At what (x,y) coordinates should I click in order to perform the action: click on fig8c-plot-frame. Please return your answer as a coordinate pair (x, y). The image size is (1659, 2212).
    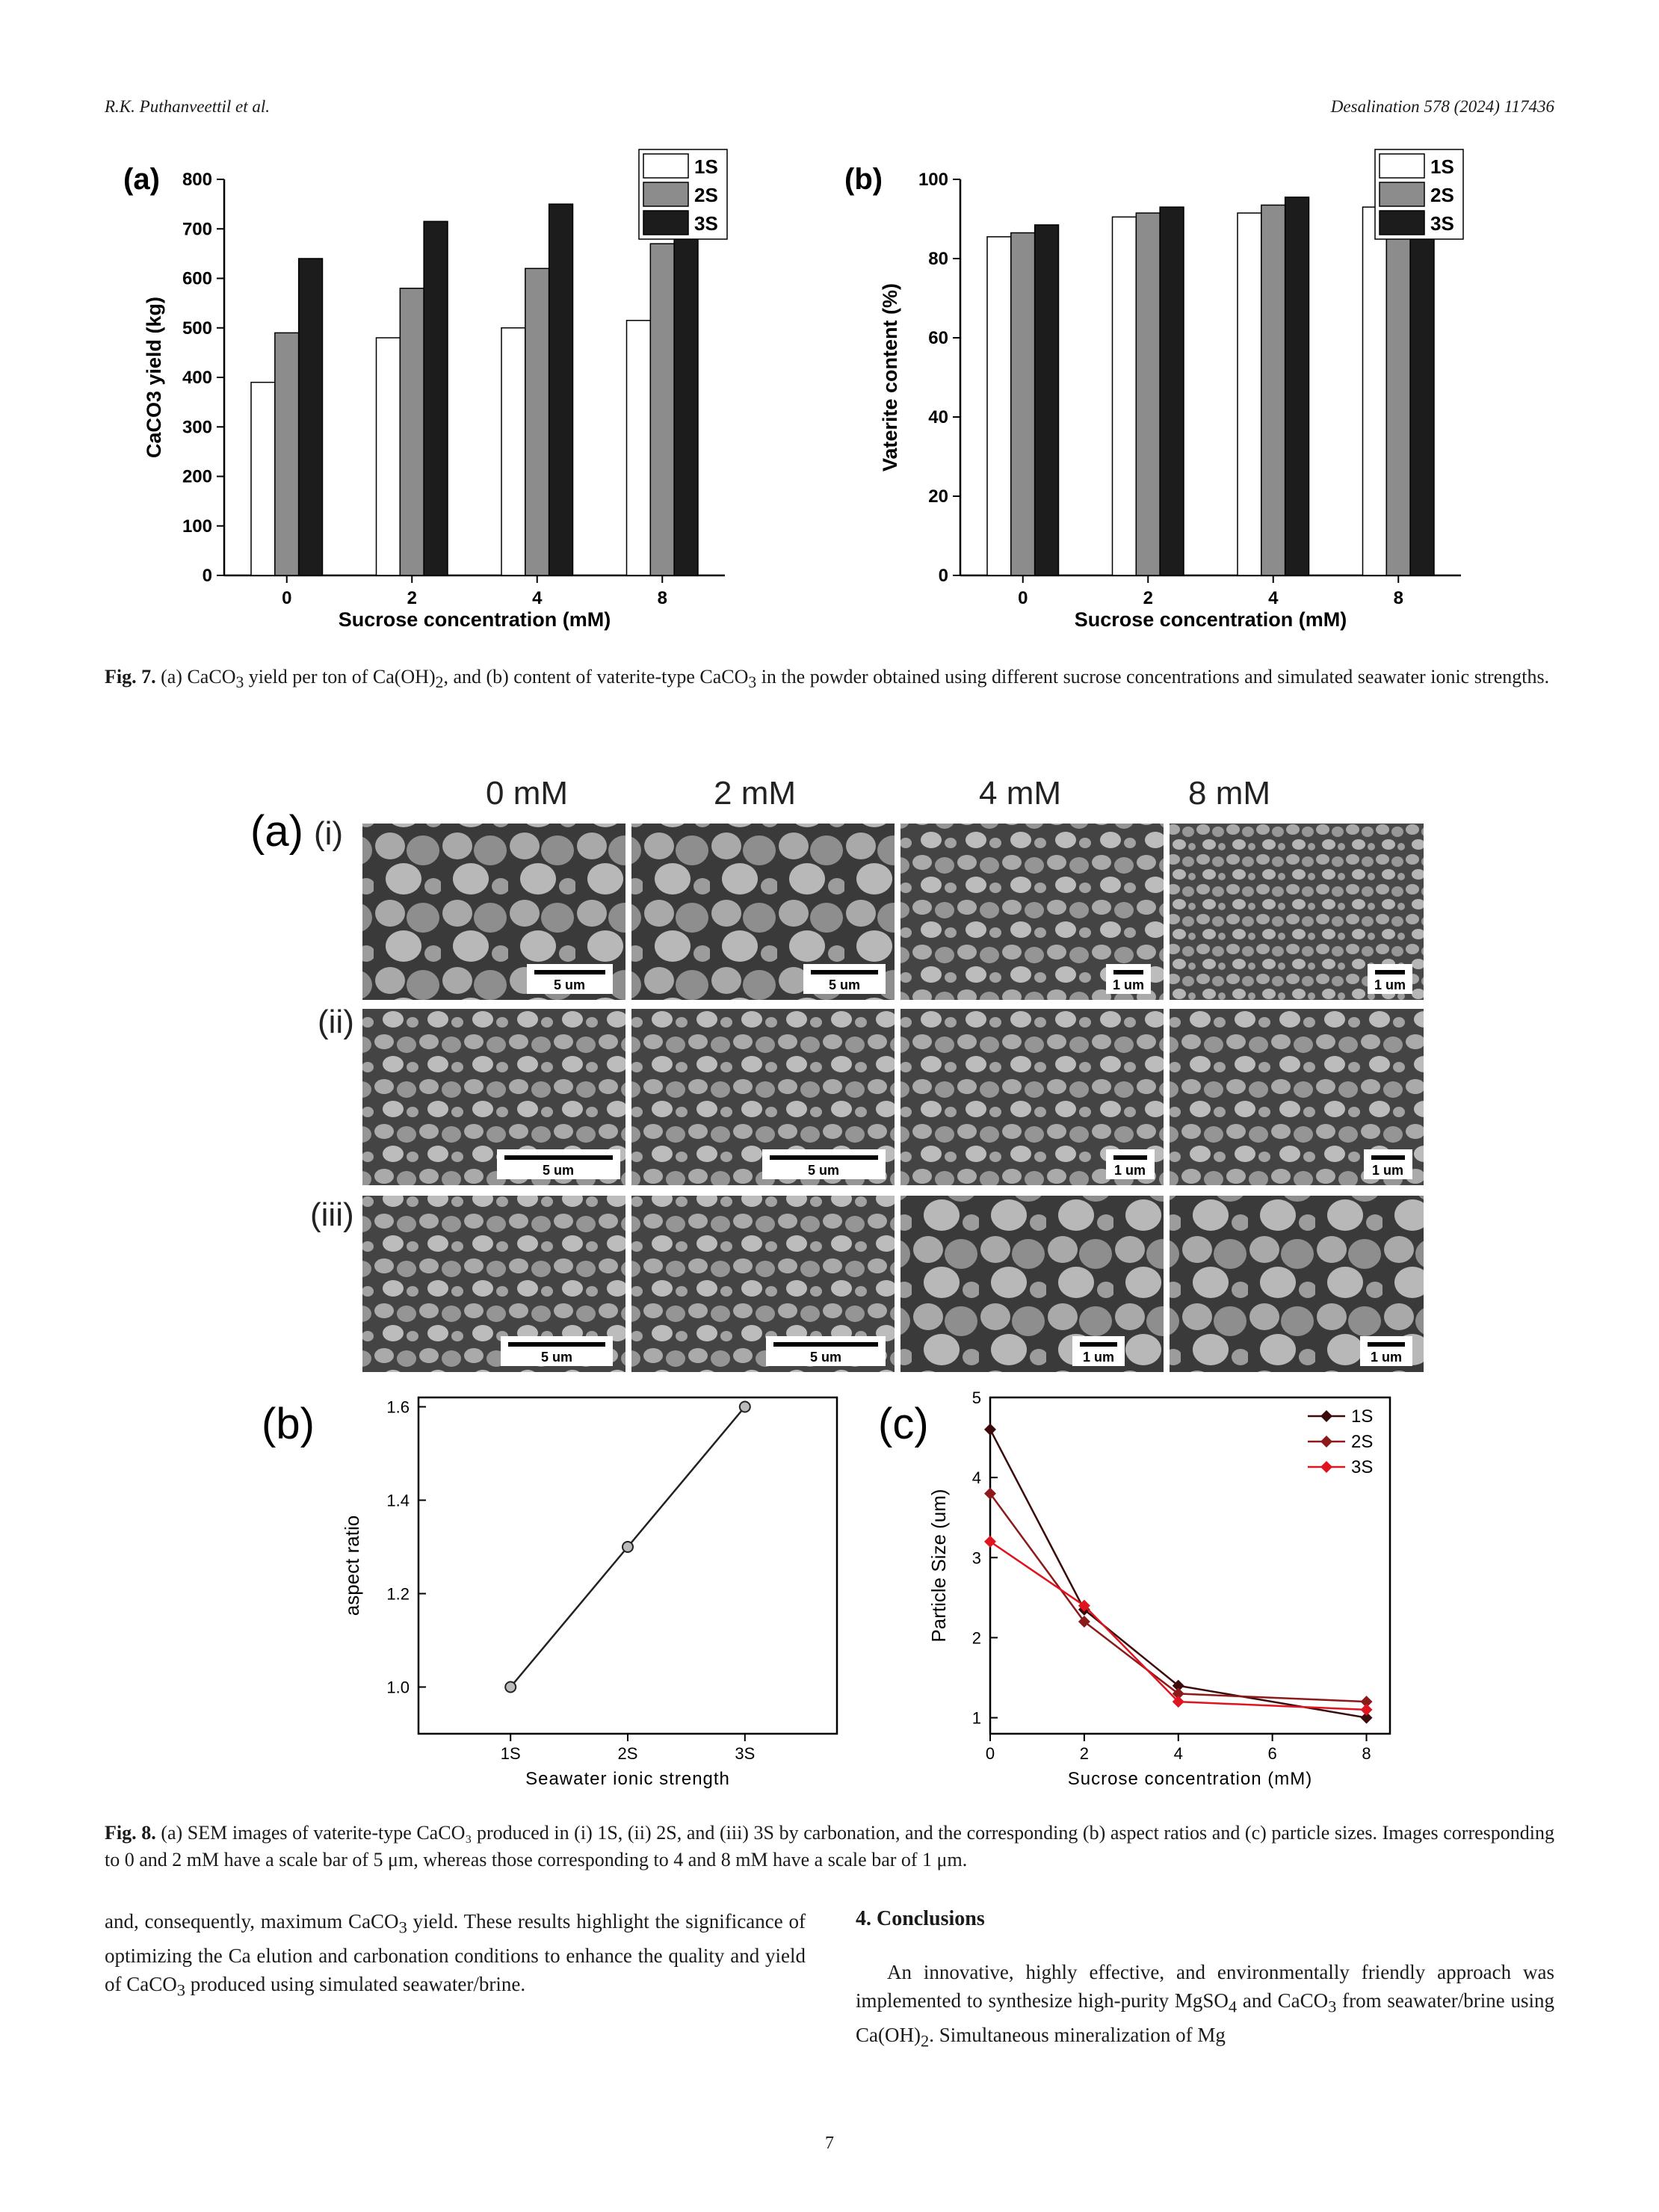
    Looking at the image, I should click on (1190, 1565).